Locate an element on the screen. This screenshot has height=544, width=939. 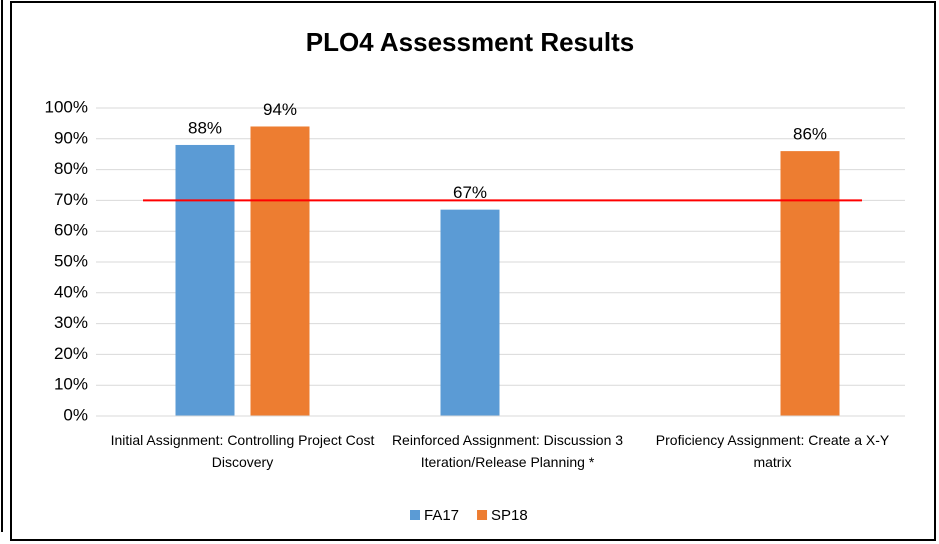
y-tick-label: 10% is located at coordinates (71, 384).